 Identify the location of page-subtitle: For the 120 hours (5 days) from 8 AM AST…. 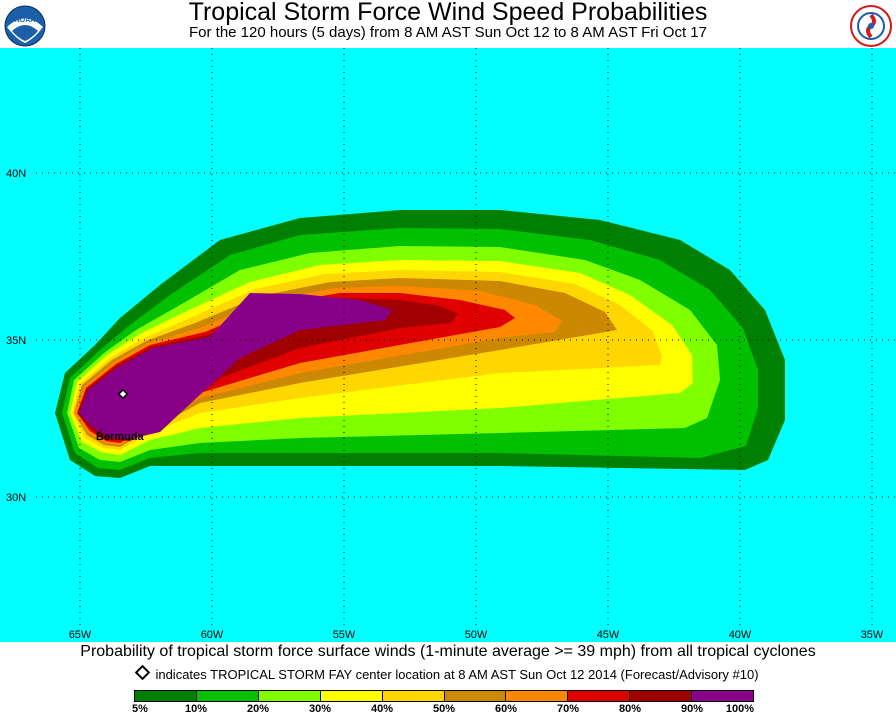
(447, 32).